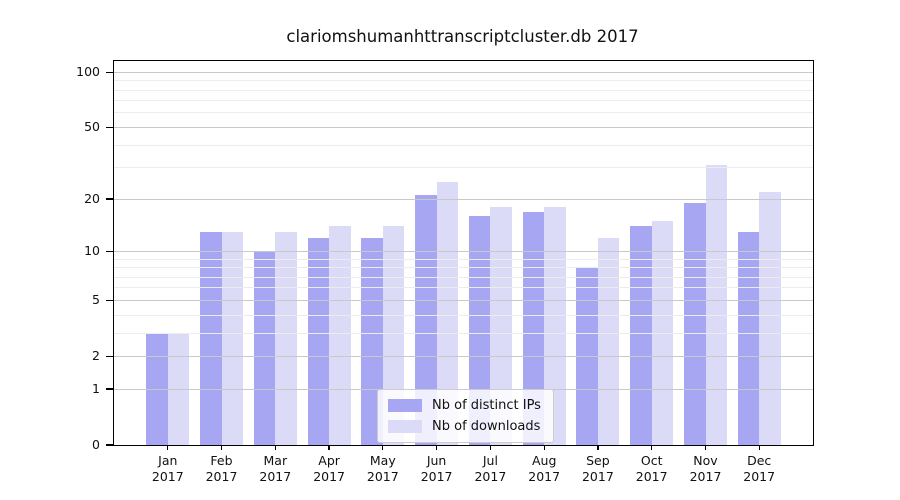  Describe the element at coordinates (462, 36) in the screenshot. I see `chart-title: clariomshumanhttranscriptcluster.db 2017` at that location.